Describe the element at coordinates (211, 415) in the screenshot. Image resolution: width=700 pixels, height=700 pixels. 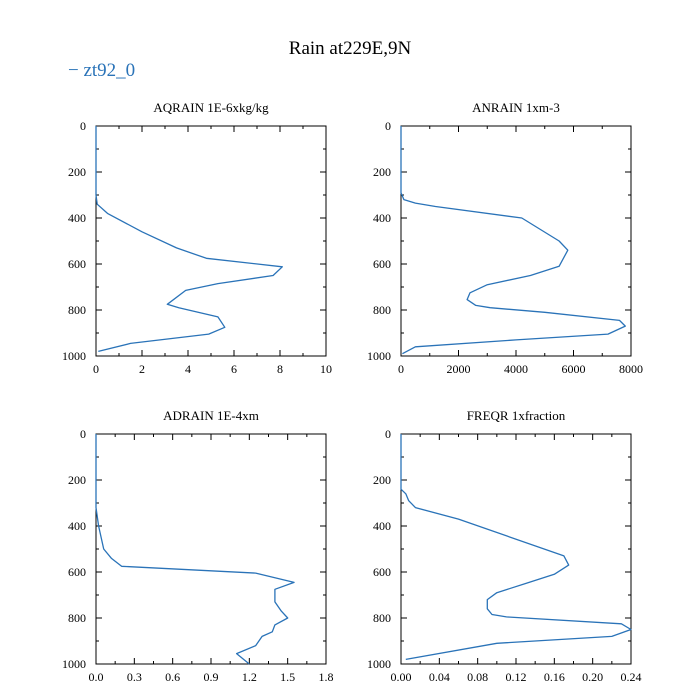
I see `panel-title-adrain: ADRAIN 1E-4xm` at that location.